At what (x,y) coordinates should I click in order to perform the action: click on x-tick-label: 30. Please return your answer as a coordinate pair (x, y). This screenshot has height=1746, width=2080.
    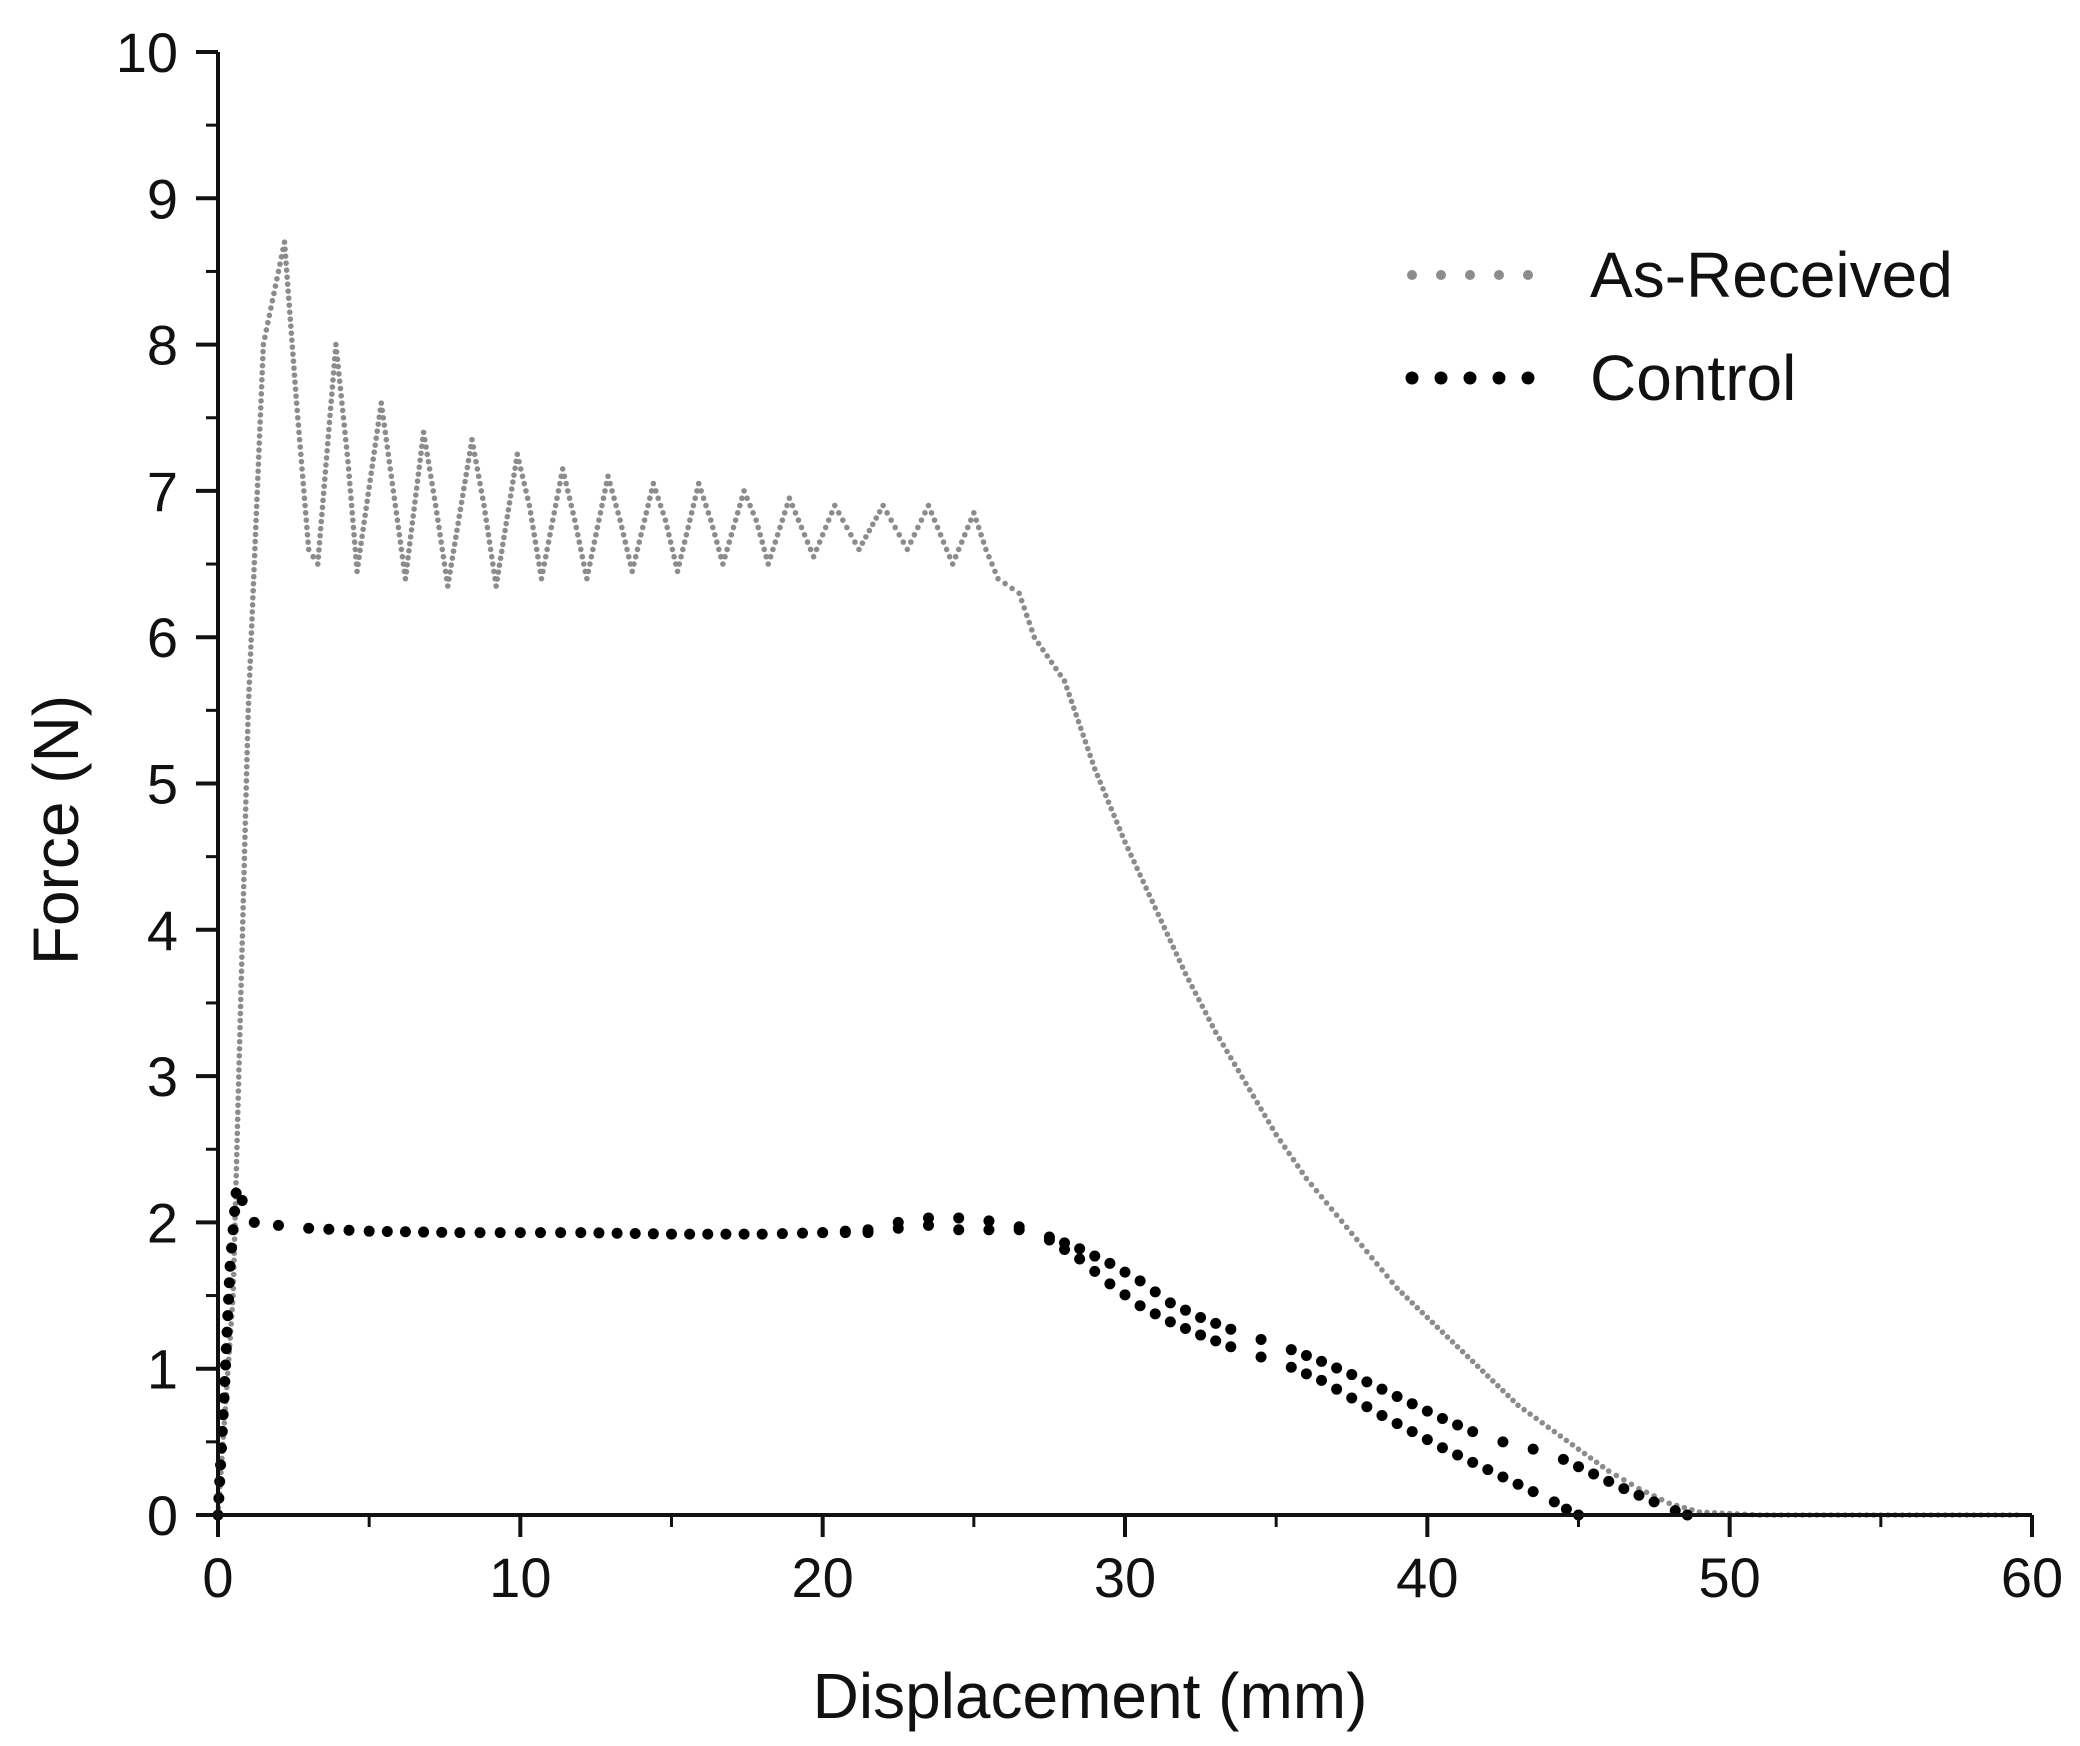
    Looking at the image, I should click on (1125, 1577).